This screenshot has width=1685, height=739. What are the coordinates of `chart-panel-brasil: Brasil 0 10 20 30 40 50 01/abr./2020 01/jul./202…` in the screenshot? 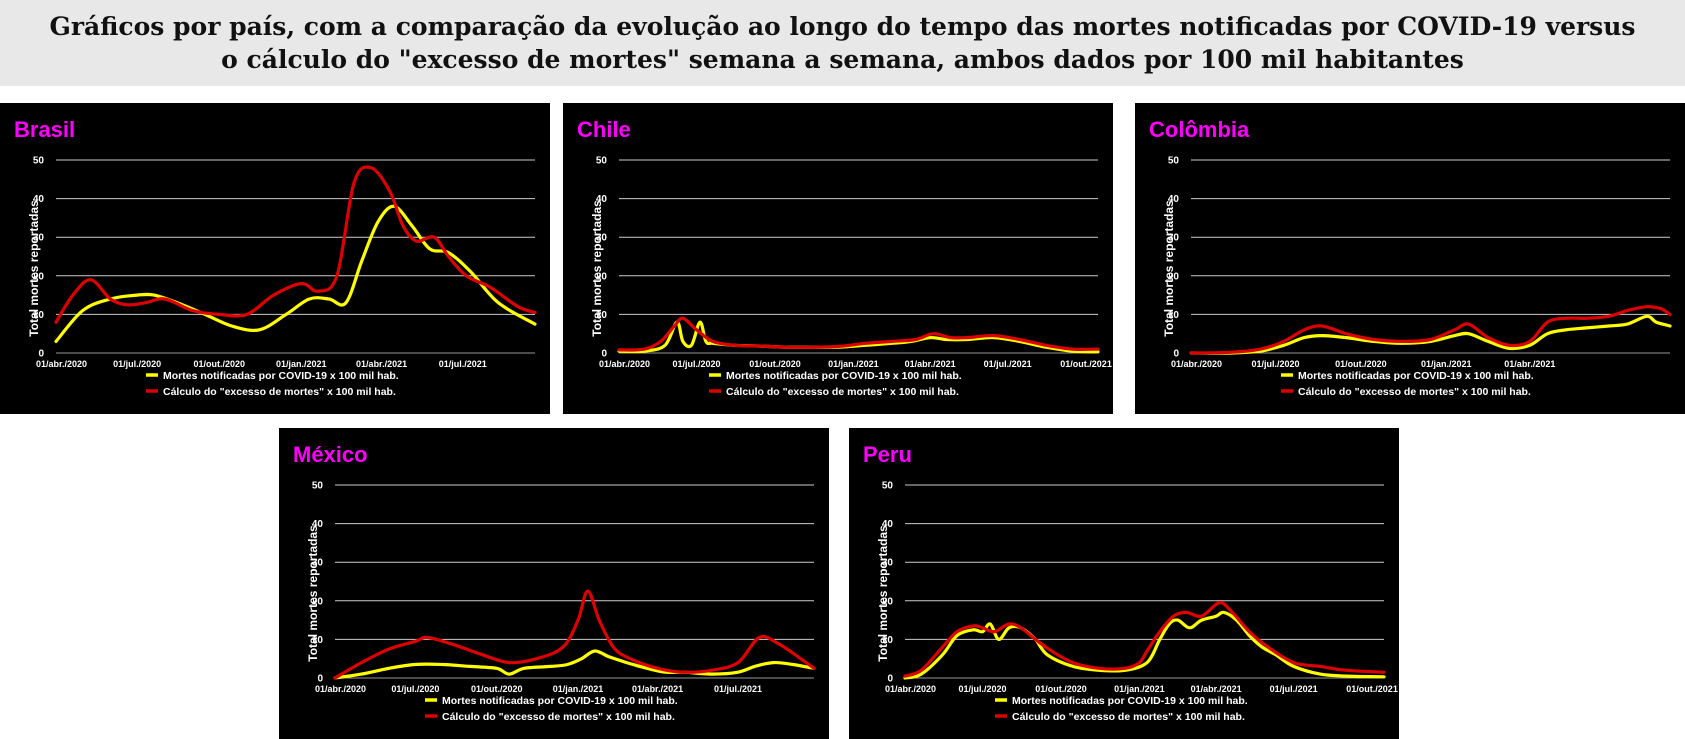 It's located at (275, 258).